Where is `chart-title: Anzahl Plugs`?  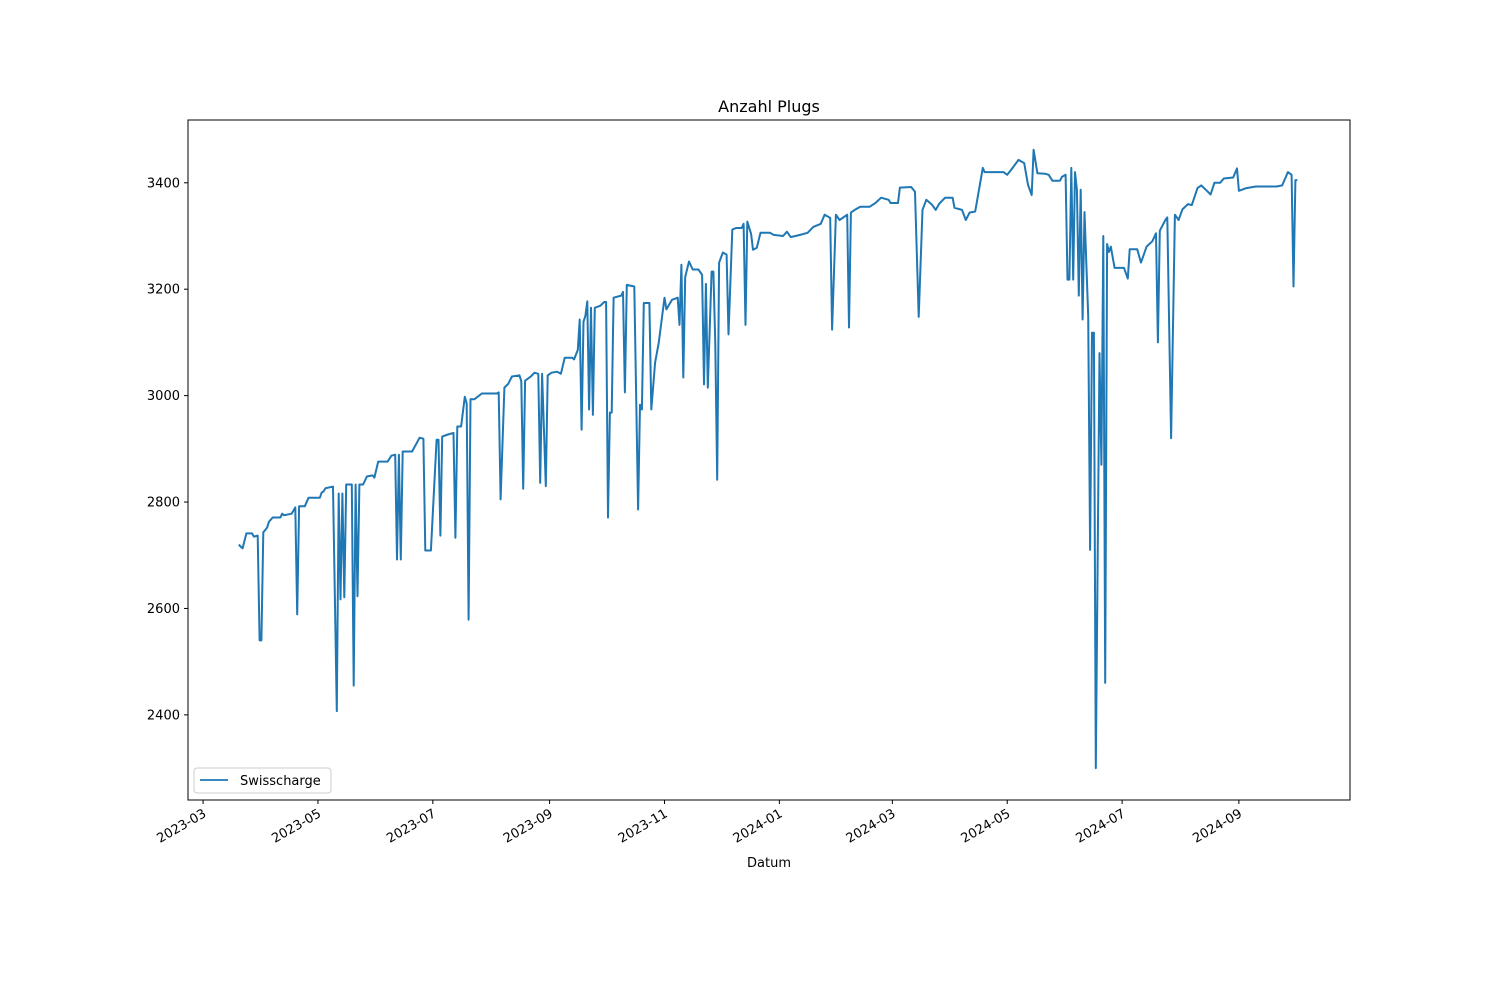 chart-title: Anzahl Plugs is located at coordinates (769, 106).